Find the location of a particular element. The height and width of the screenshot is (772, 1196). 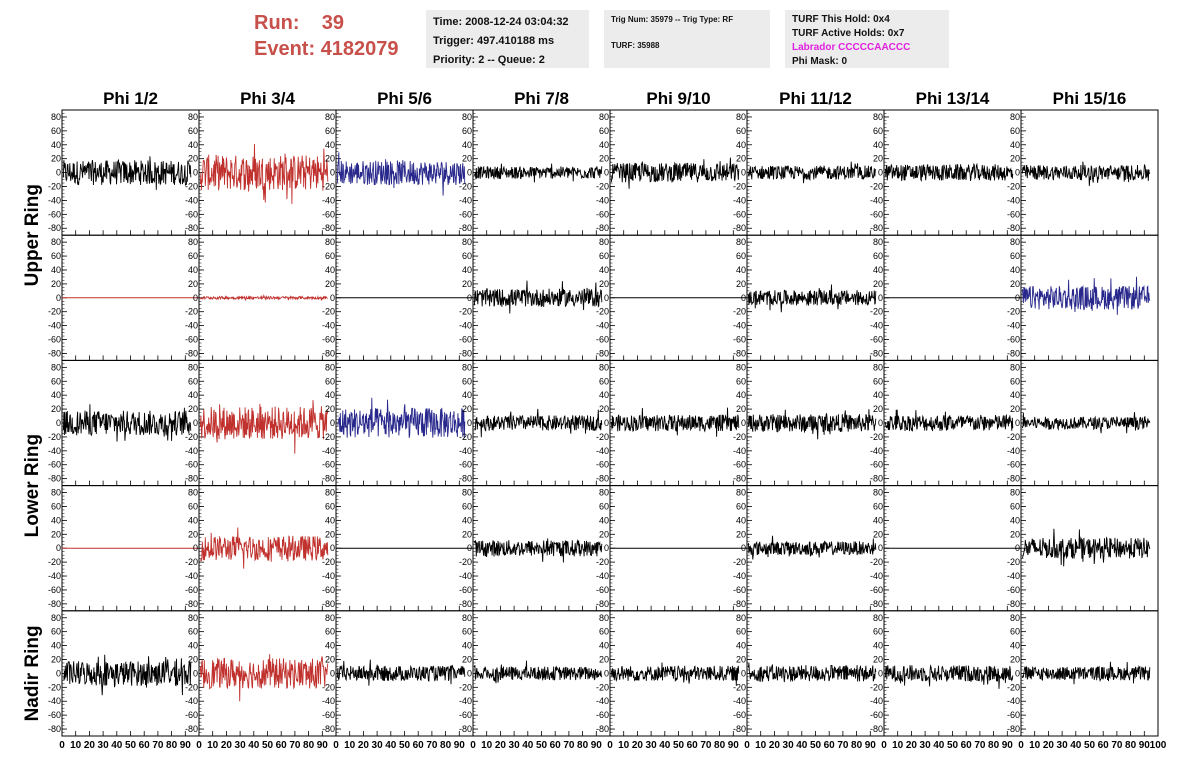

column-title: Phi 9/10 is located at coordinates (678, 98).